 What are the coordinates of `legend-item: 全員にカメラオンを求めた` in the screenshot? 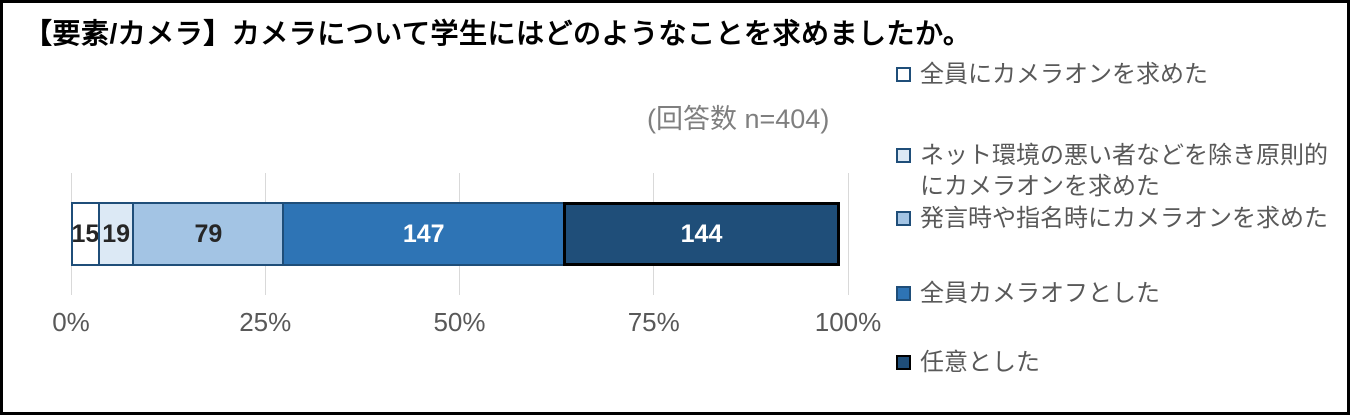 It's located at (1052, 74).